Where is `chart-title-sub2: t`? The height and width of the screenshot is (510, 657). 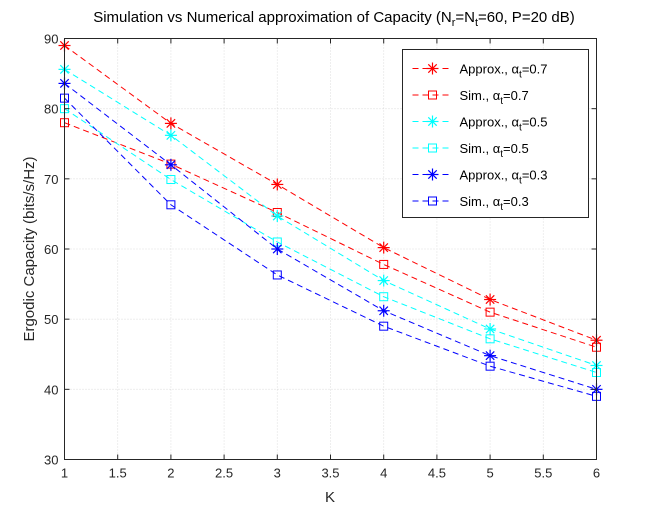
chart-title-sub2: t is located at coordinates (476, 23).